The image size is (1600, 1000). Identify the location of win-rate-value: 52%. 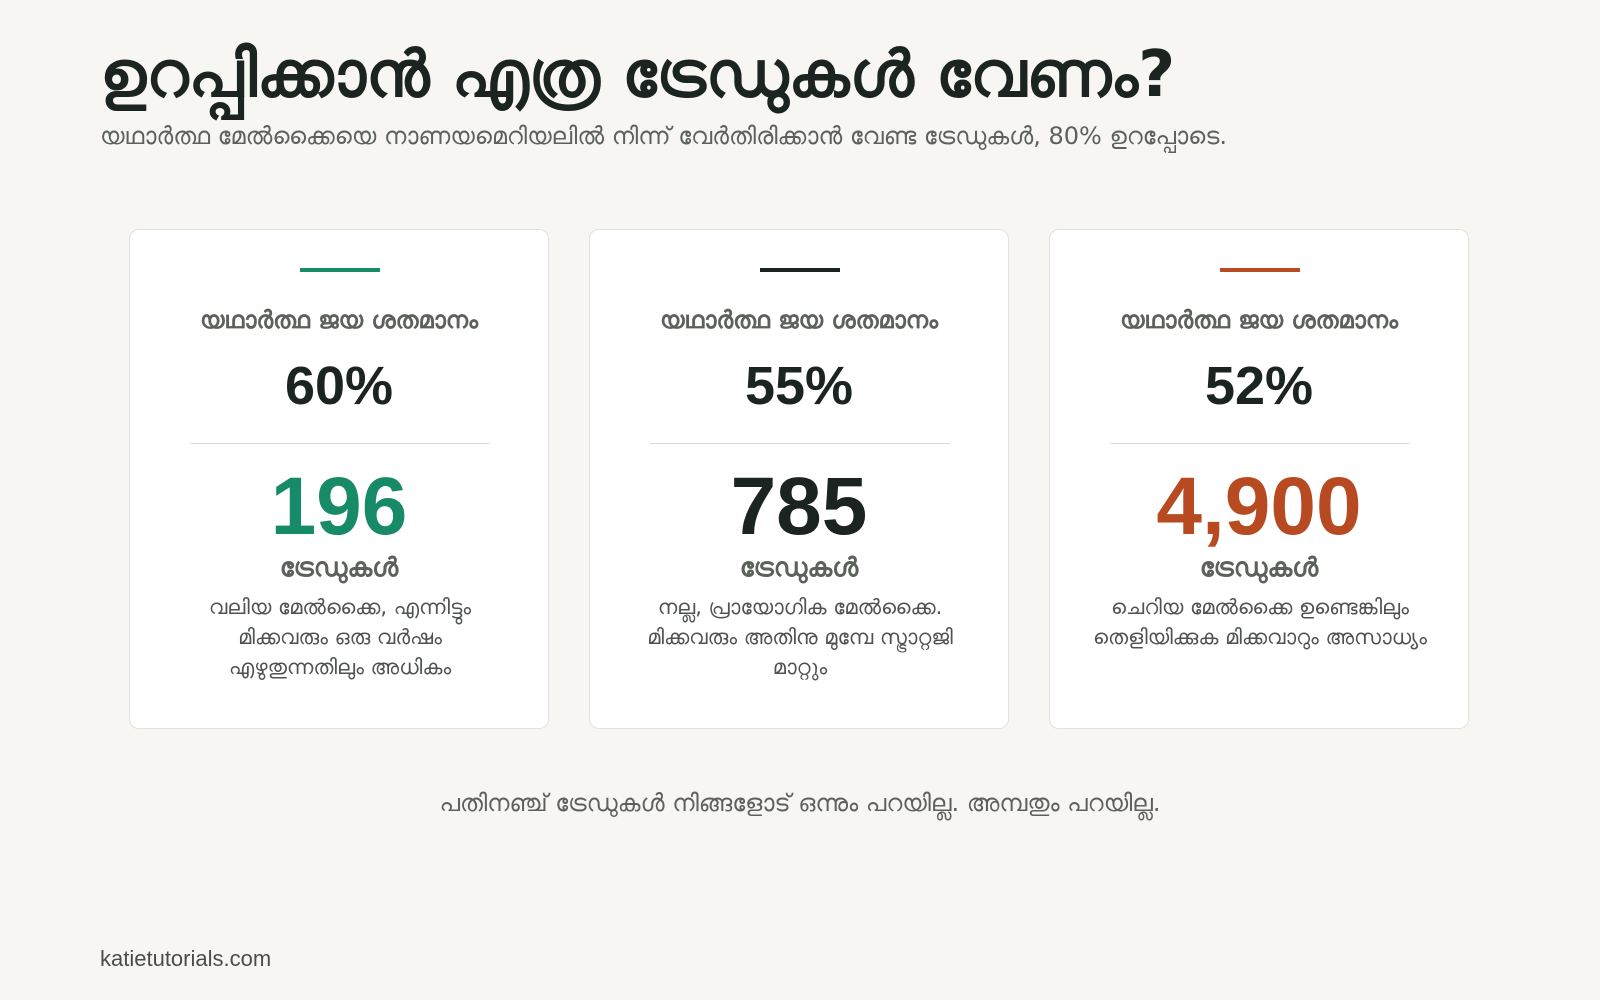
(1259, 386).